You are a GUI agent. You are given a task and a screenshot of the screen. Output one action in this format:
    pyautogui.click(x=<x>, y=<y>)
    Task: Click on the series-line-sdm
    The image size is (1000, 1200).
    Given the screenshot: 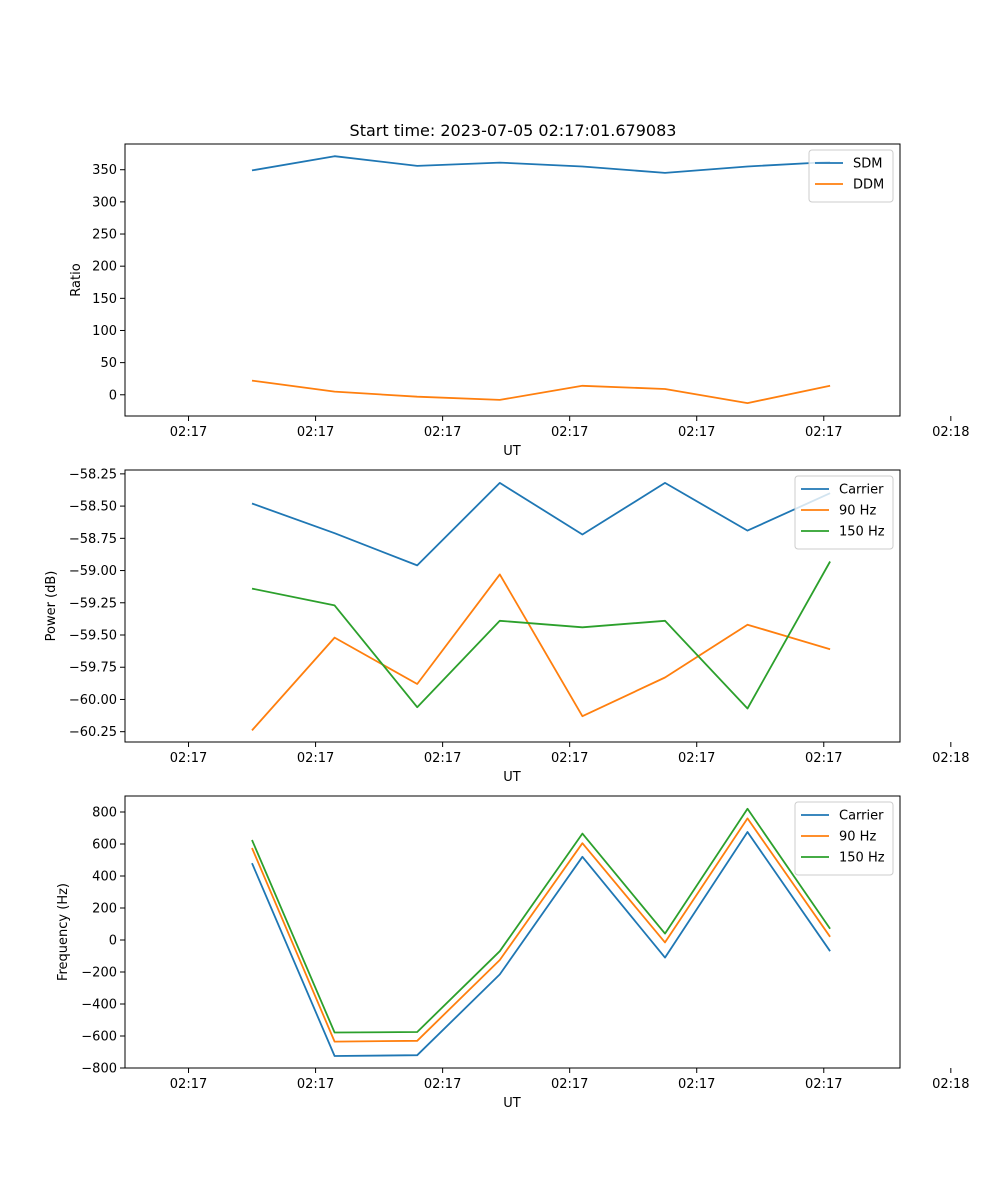 What is the action you would take?
    pyautogui.click(x=541, y=164)
    